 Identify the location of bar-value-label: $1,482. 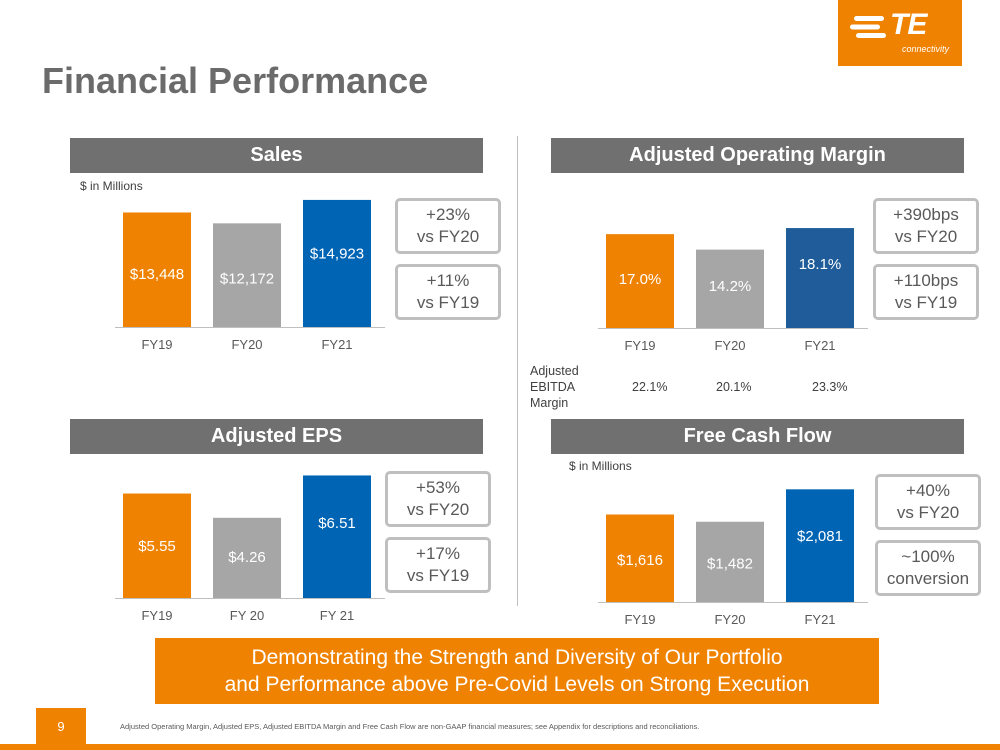
(730, 563).